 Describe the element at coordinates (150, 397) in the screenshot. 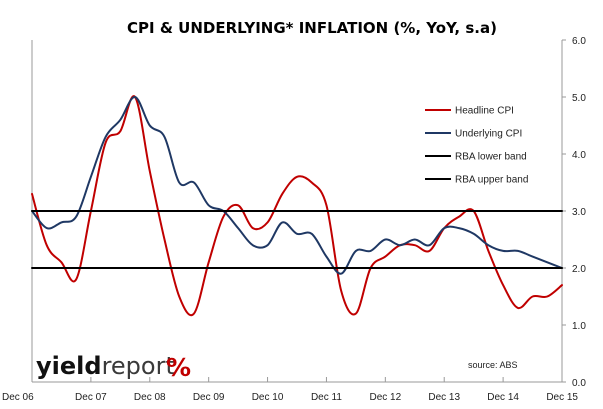

I see `x-tick-label: Dec 08` at that location.